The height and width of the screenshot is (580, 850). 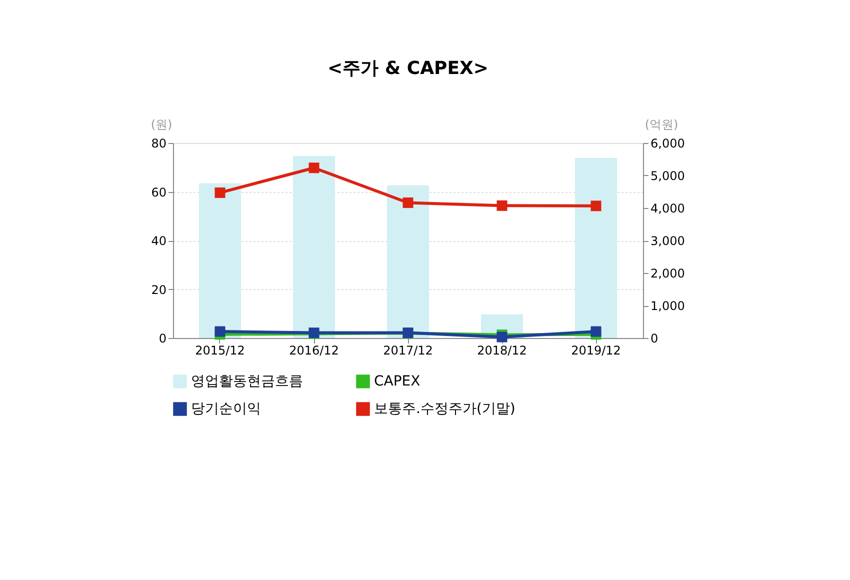 What do you see at coordinates (158, 143) in the screenshot?
I see `y-tick-label: 80` at bounding box center [158, 143].